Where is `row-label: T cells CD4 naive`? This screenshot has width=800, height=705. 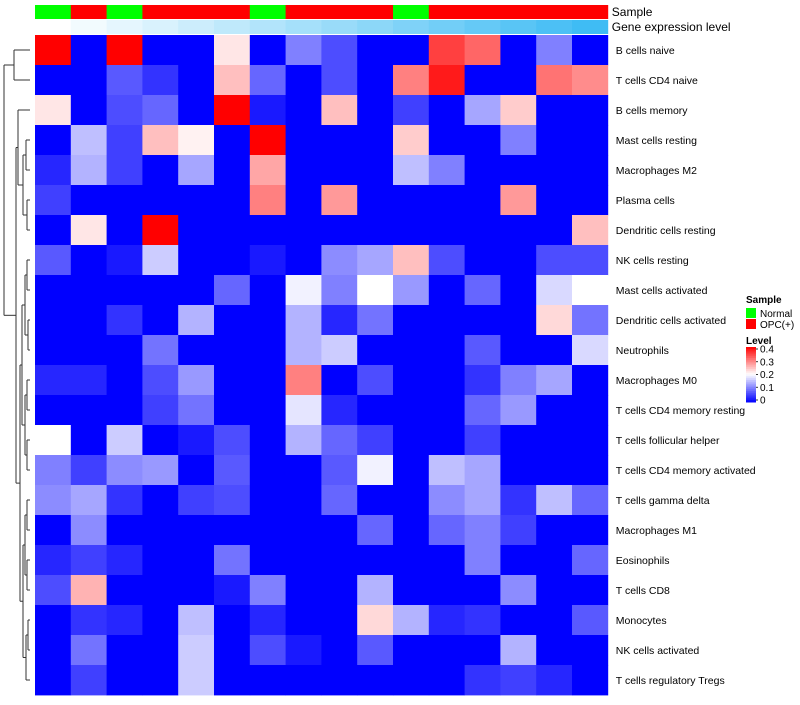 row-label: T cells CD4 naive is located at coordinates (657, 81).